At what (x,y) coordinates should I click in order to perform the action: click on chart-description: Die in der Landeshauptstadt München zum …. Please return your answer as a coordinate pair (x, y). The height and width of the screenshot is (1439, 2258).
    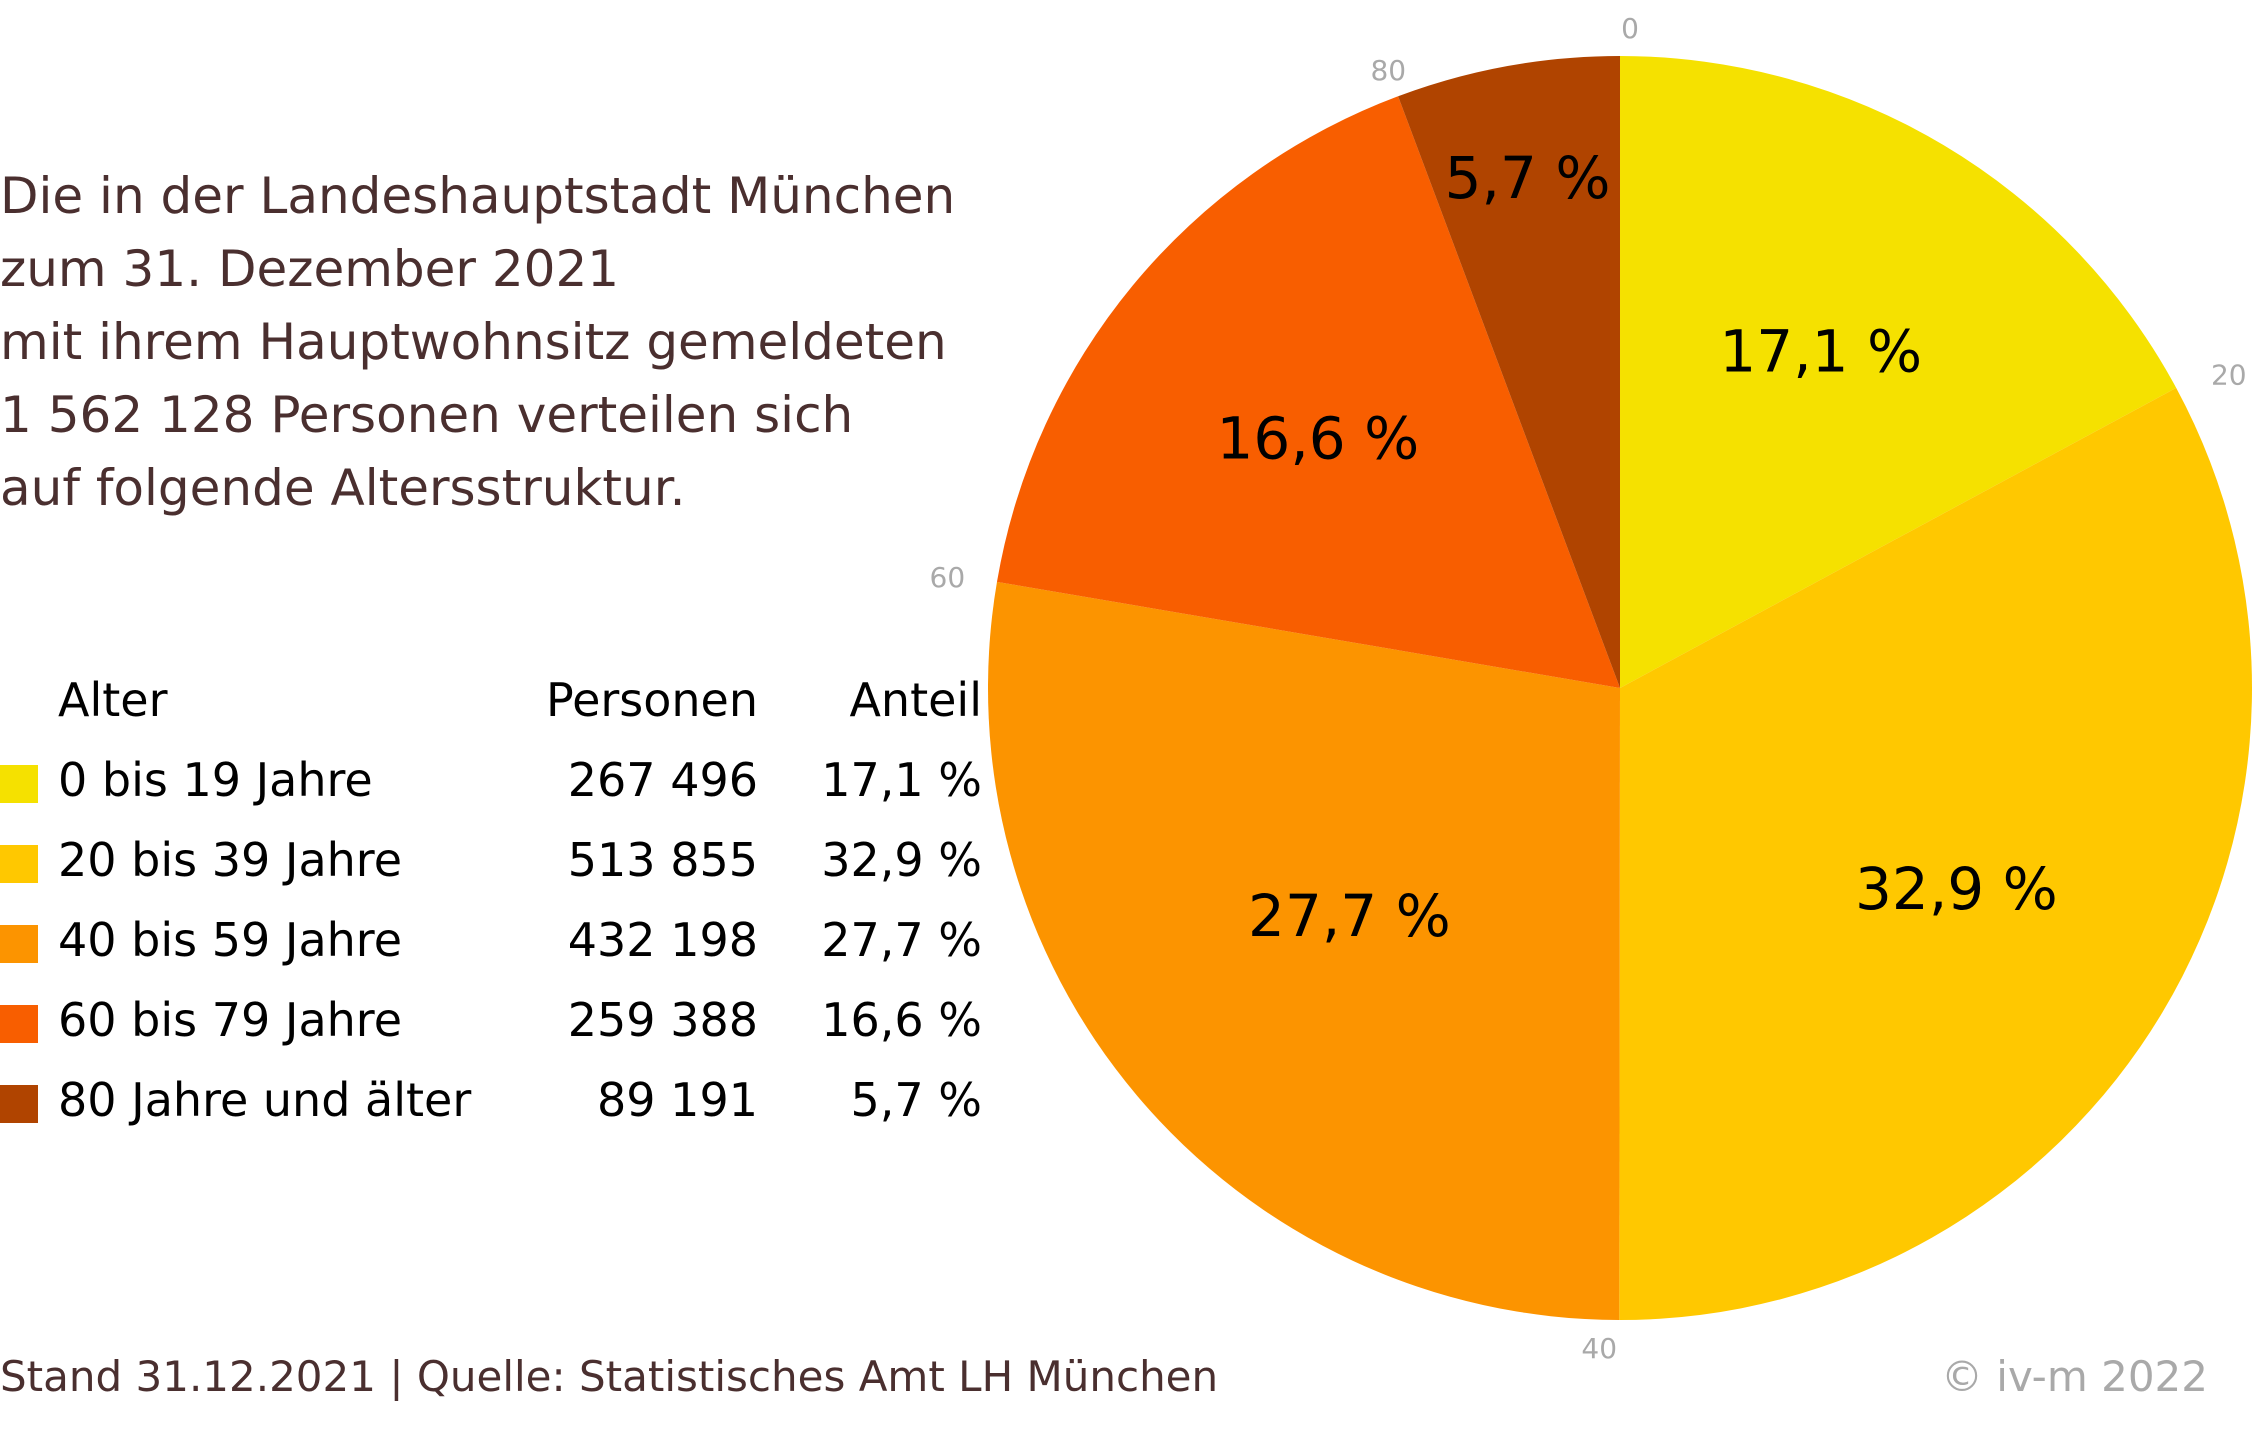
    Looking at the image, I should click on (530, 342).